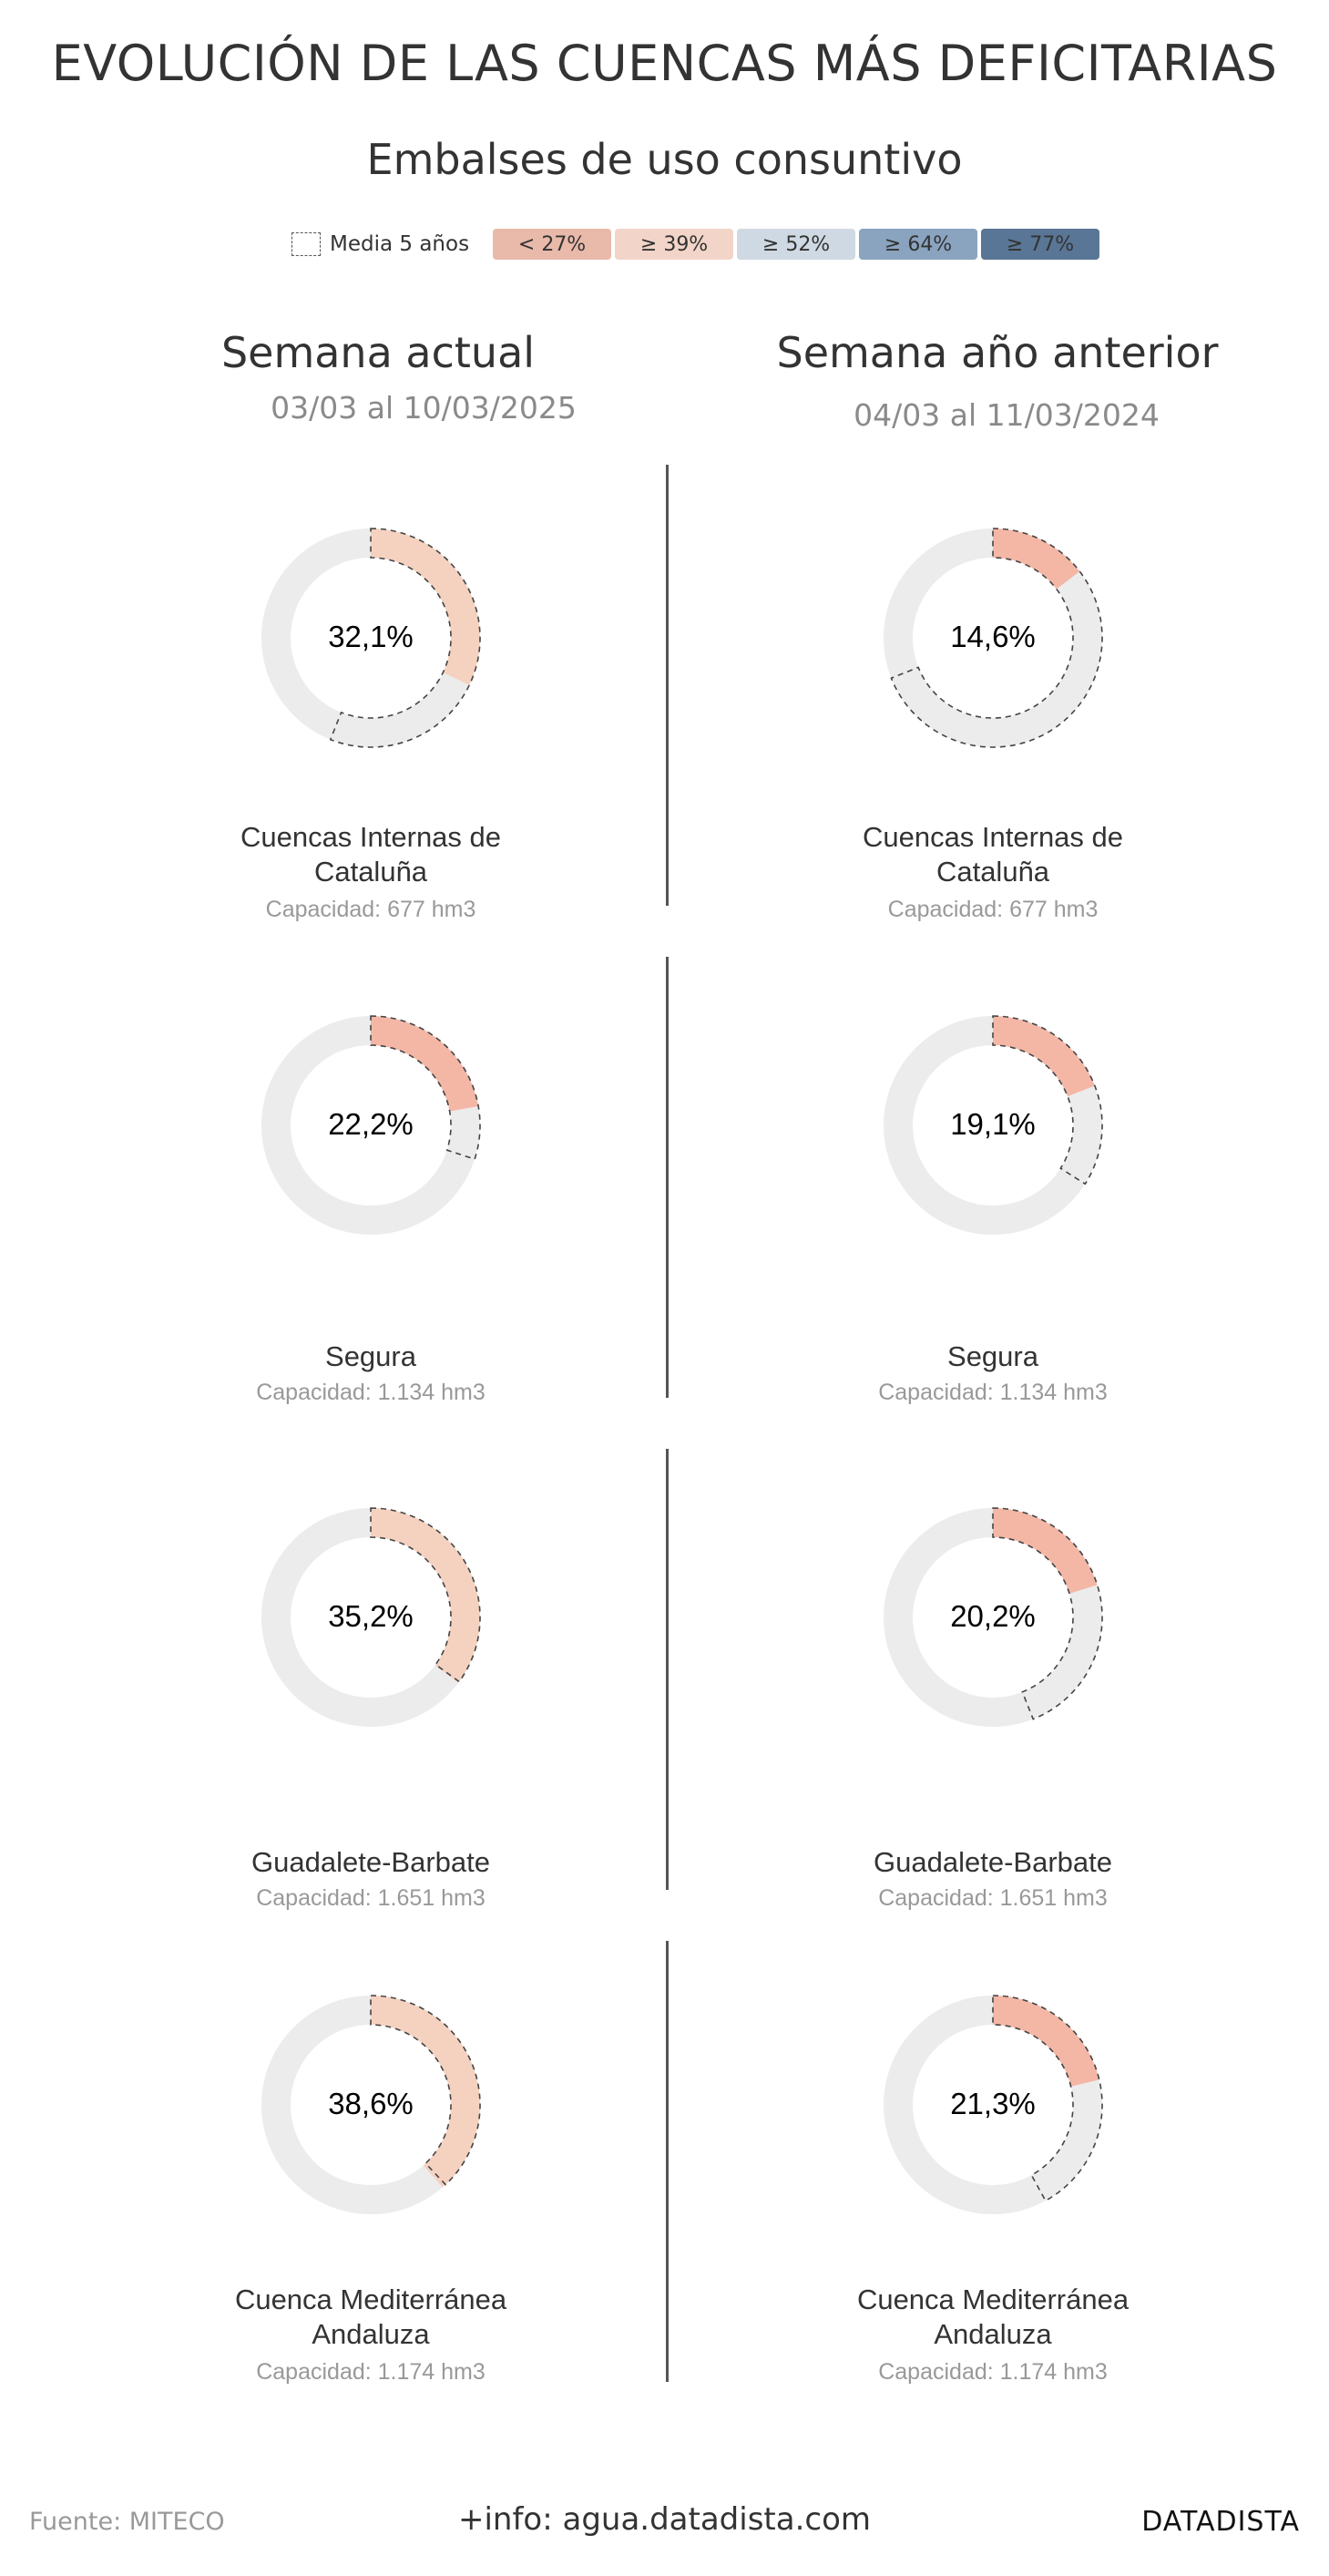 The height and width of the screenshot is (2576, 1329). I want to click on info-link: +info: agua.datadista.com, so click(665, 2519).